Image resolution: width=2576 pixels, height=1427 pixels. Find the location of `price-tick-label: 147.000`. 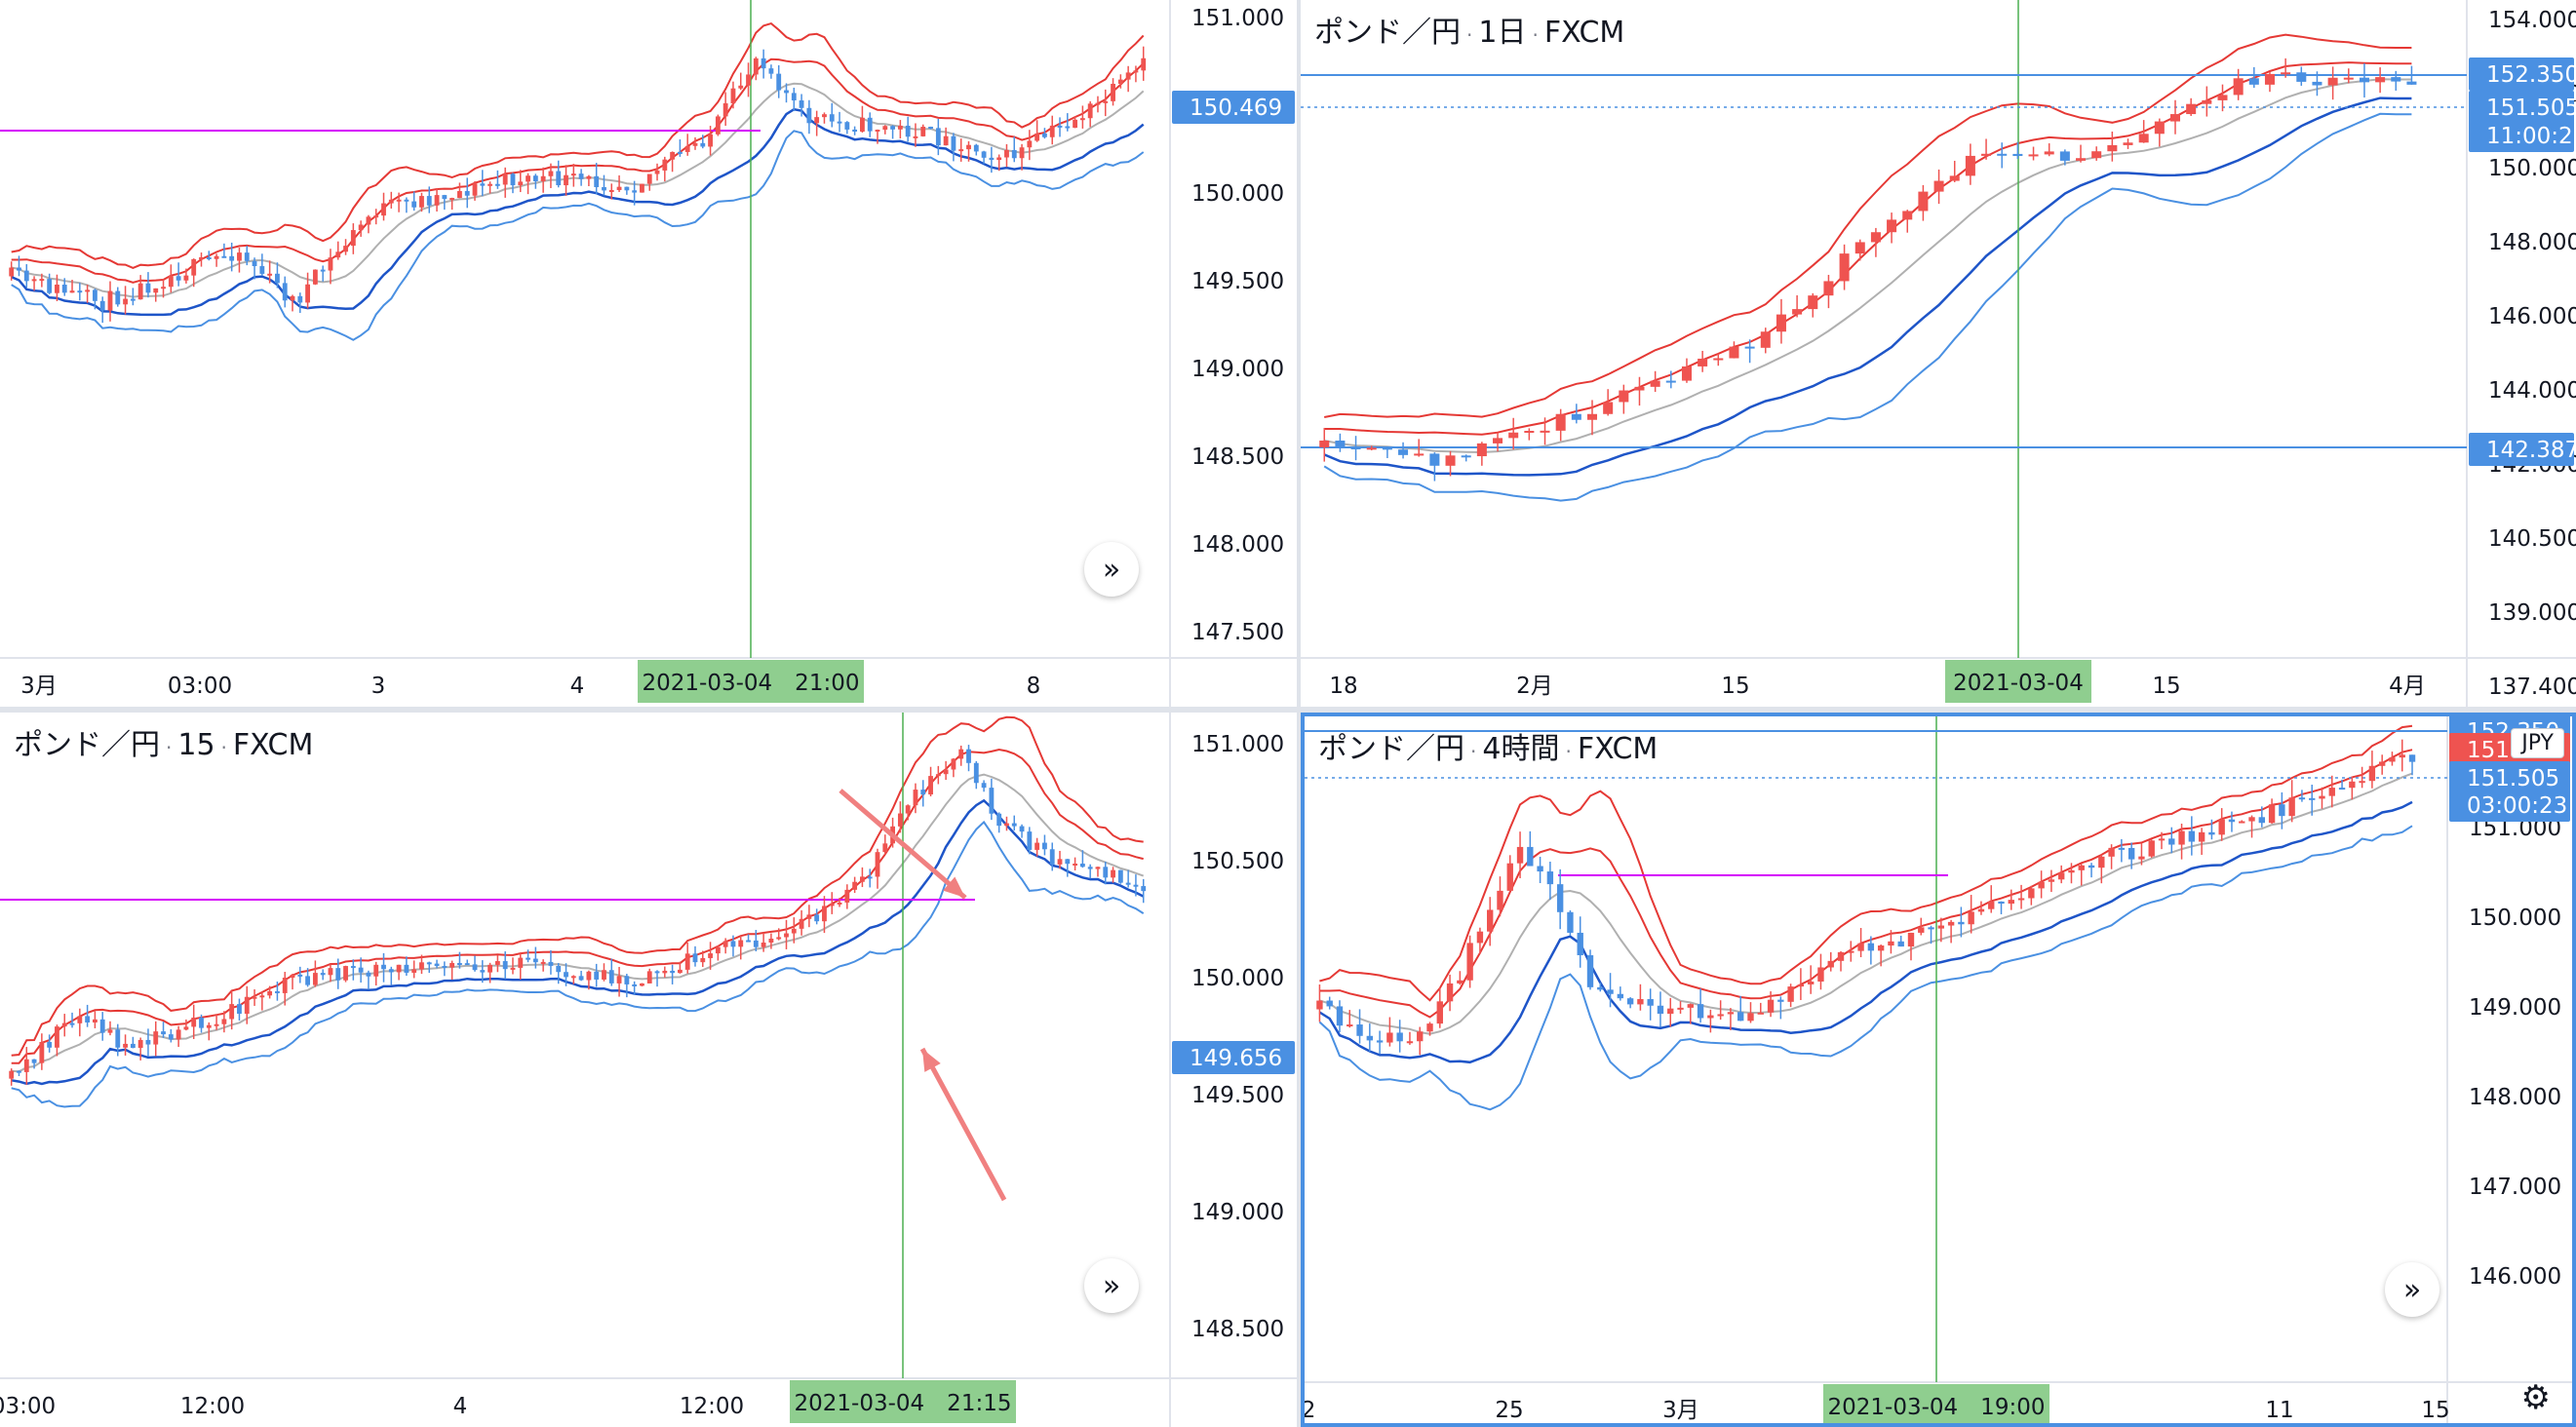

price-tick-label: 147.000 is located at coordinates (2515, 1187).